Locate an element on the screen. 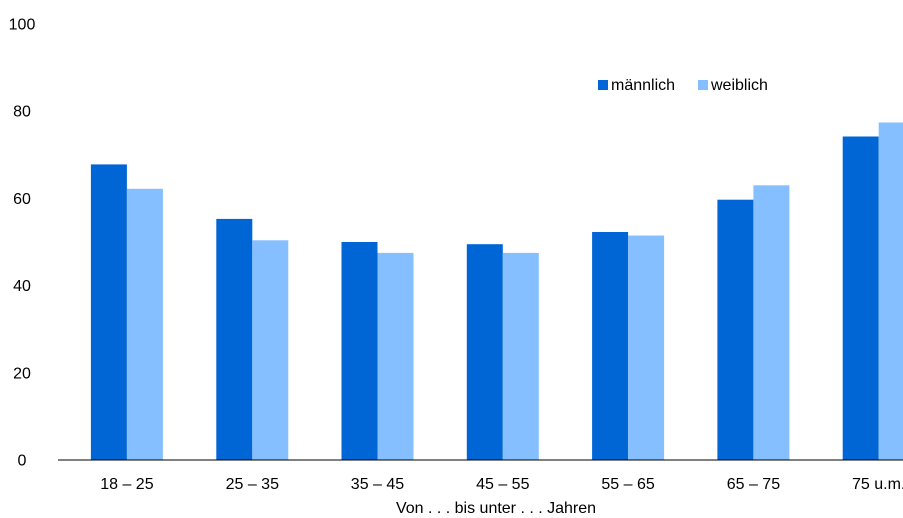 This screenshot has width=903, height=518. legend-label: männlich is located at coordinates (643, 85).